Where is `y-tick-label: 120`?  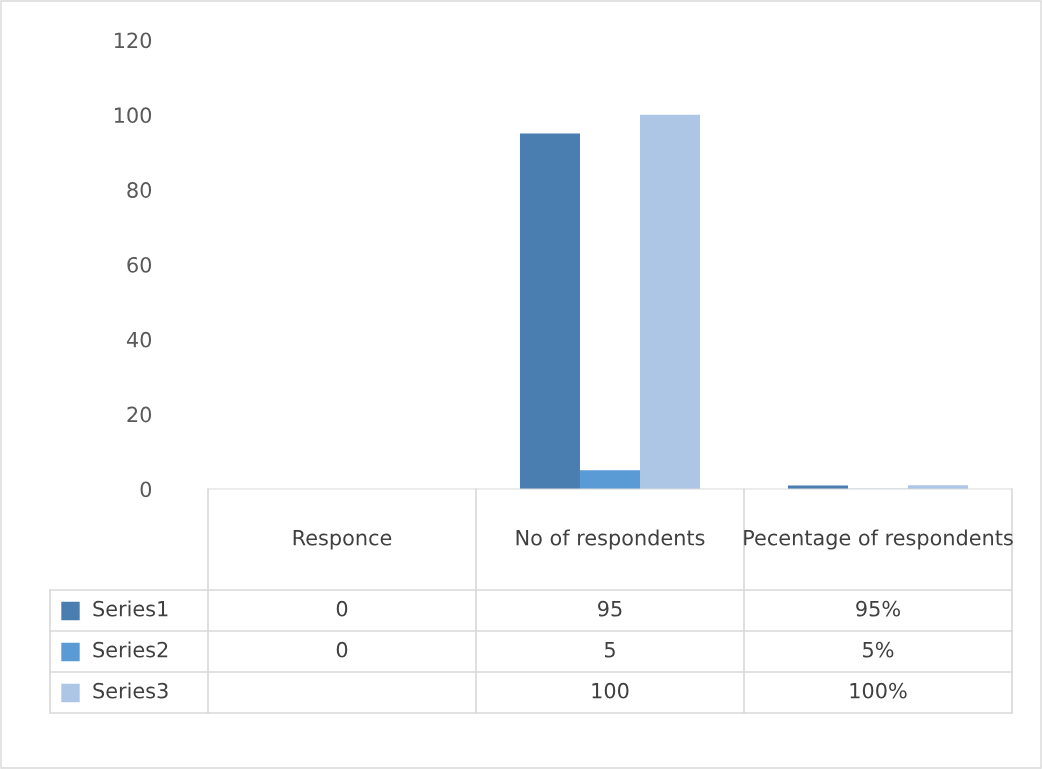
y-tick-label: 120 is located at coordinates (133, 40).